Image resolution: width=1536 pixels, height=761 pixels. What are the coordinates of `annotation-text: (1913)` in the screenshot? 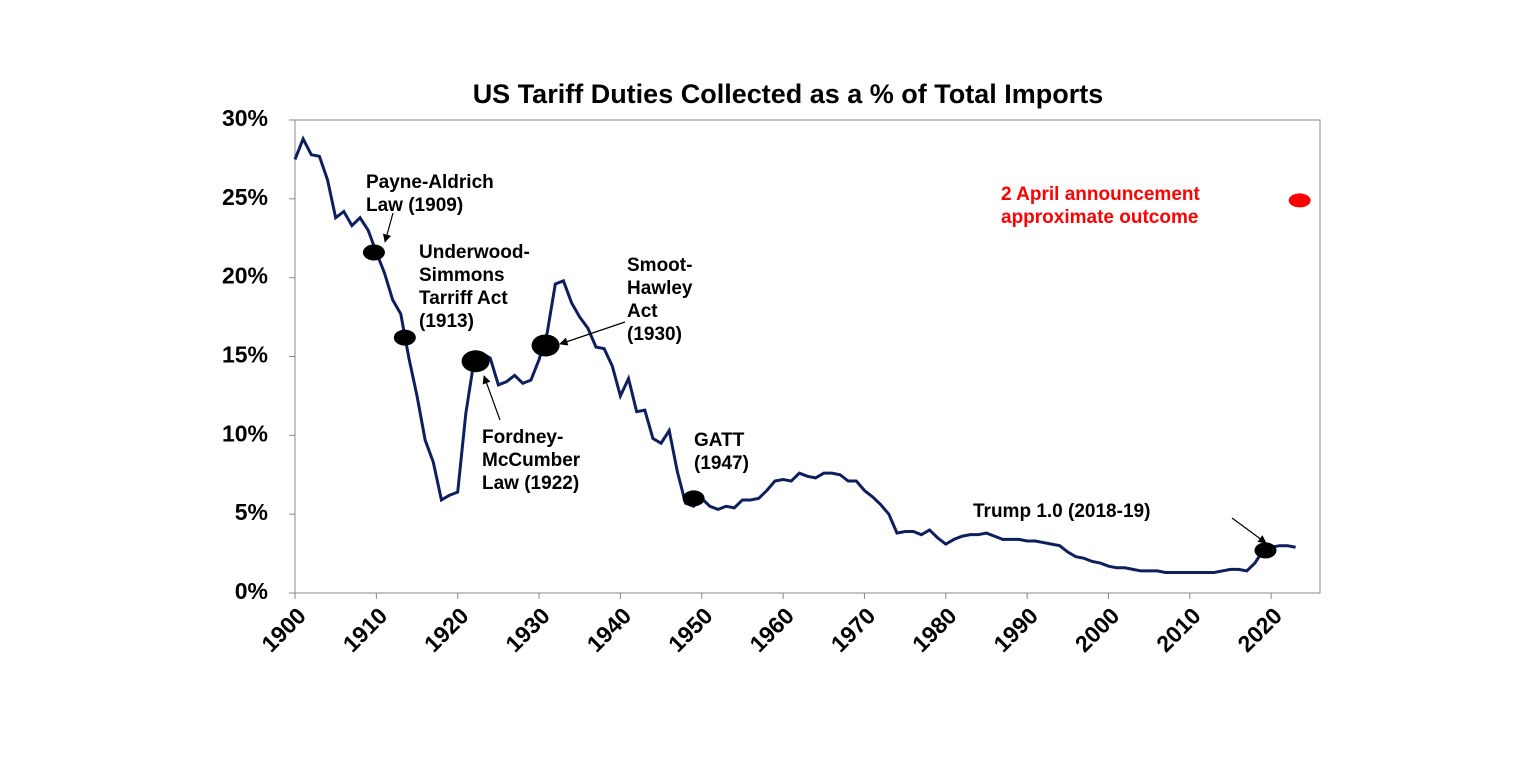 It's located at (446, 321).